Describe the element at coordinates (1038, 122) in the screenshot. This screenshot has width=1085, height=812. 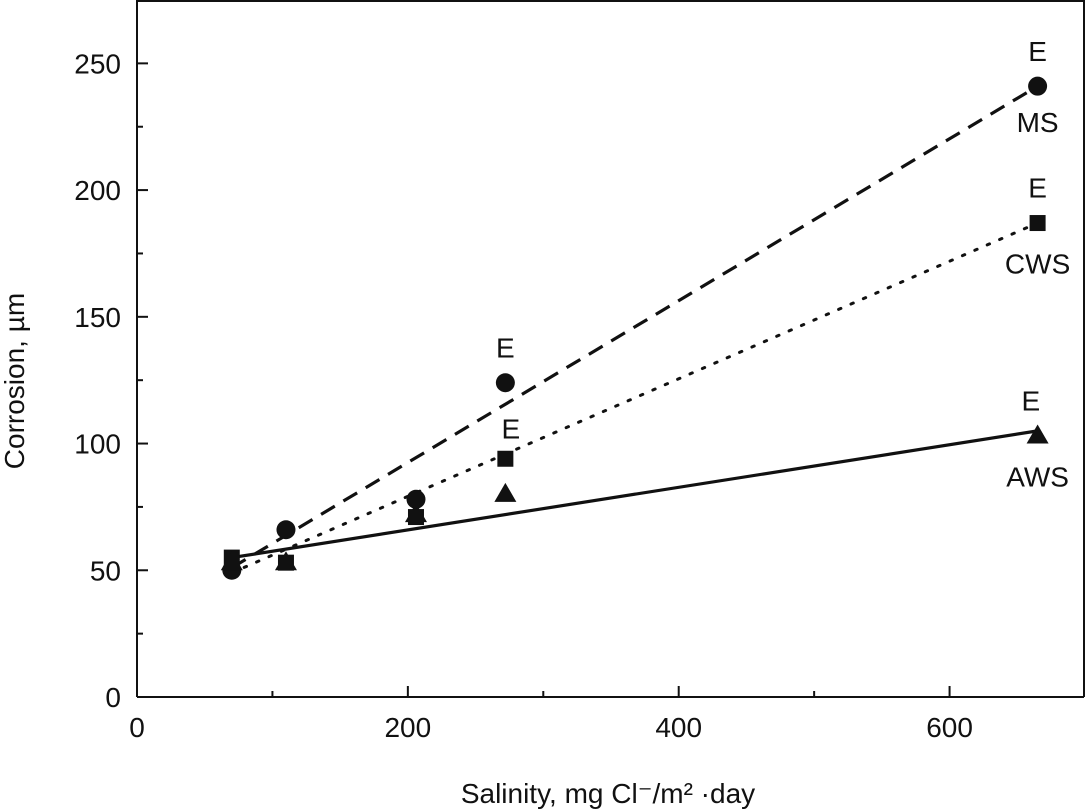
I see `annotation-label: MS` at that location.